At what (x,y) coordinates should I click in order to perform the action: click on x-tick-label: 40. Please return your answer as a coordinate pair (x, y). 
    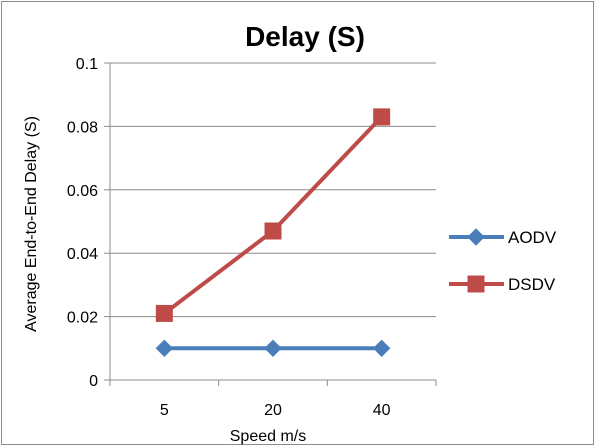
    Looking at the image, I should click on (382, 410).